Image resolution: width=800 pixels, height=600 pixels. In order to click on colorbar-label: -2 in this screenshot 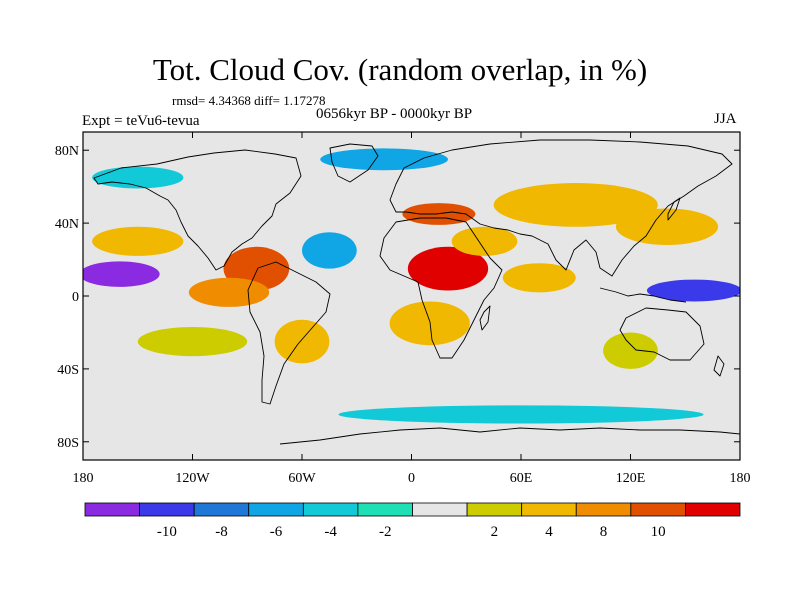, I will do `click(385, 532)`.